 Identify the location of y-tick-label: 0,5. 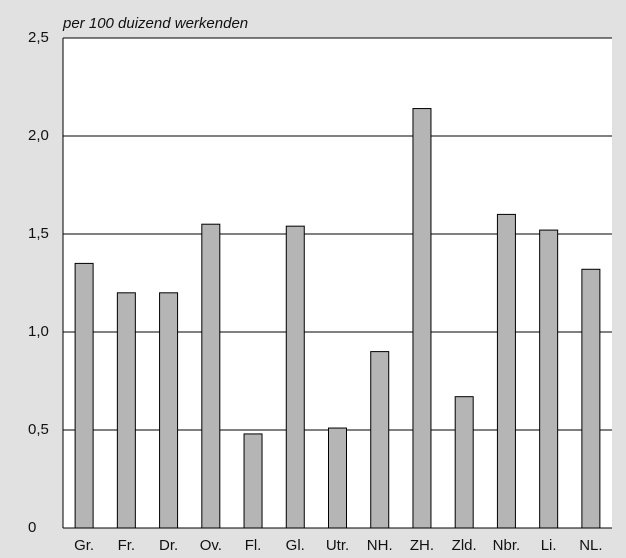
(38, 429).